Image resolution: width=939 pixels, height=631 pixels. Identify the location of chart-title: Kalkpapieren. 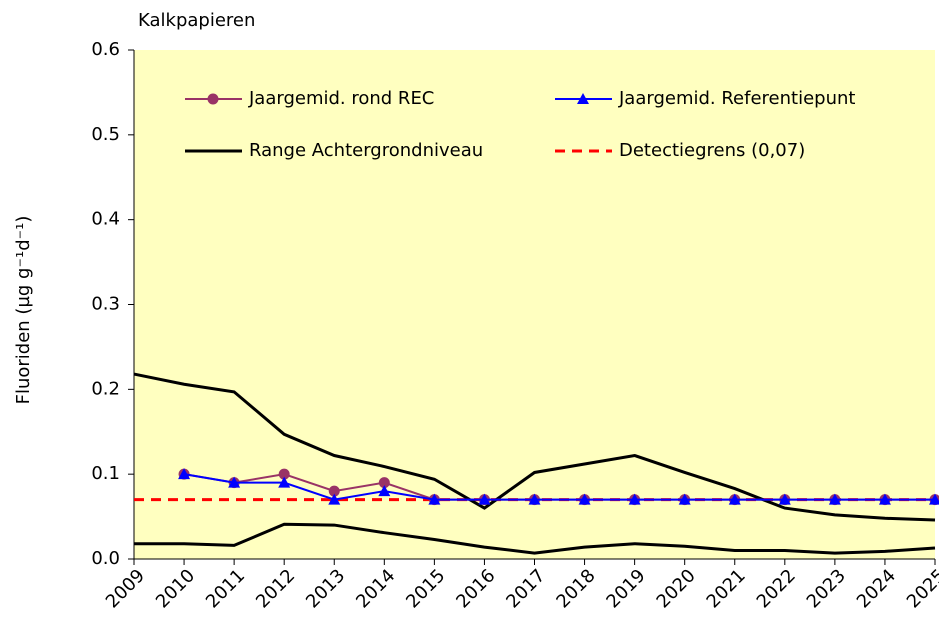
(196, 20).